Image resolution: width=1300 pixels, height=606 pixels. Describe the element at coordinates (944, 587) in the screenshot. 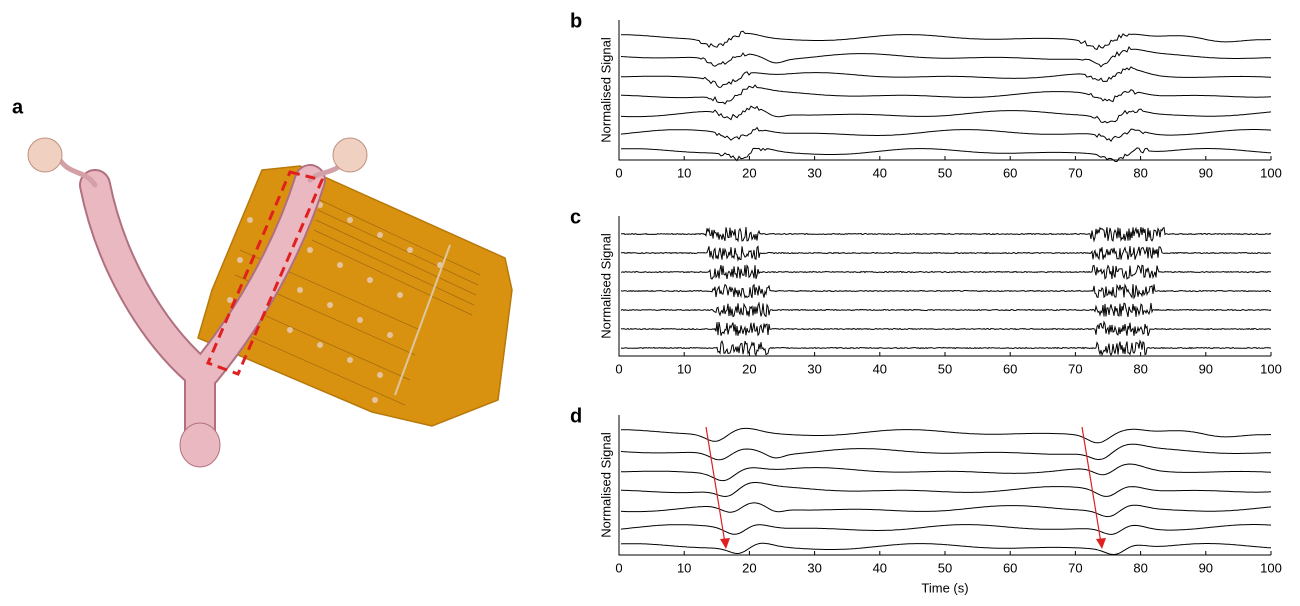

I see `x-axis-label: Time (s)` at that location.